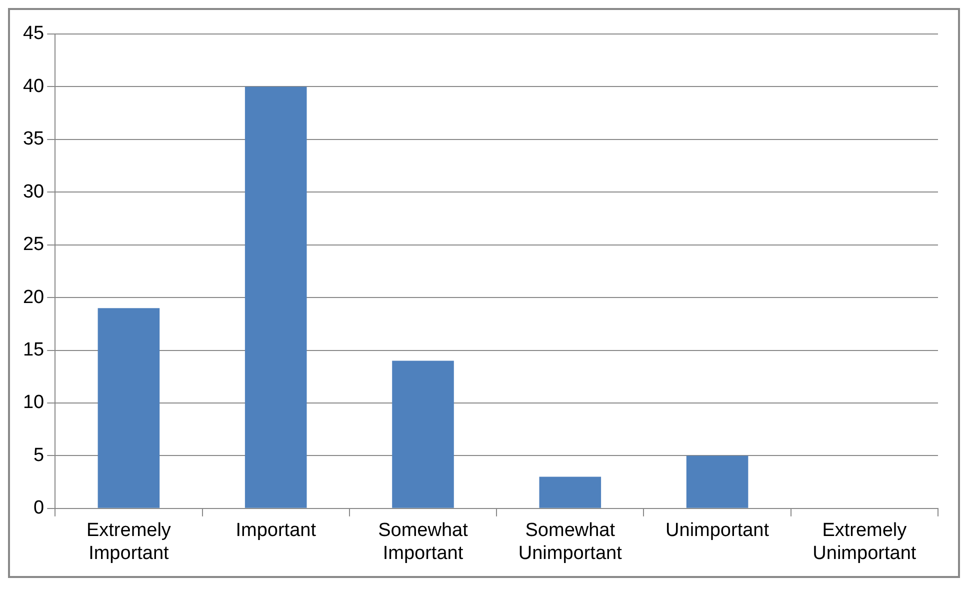  What do you see at coordinates (39, 508) in the screenshot?
I see `y-tick-label: 0` at bounding box center [39, 508].